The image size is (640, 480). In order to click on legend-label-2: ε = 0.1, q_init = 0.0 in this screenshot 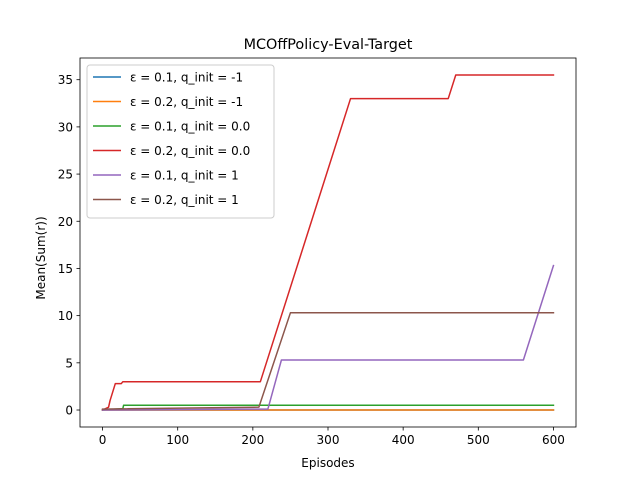, I will do `click(190, 127)`.